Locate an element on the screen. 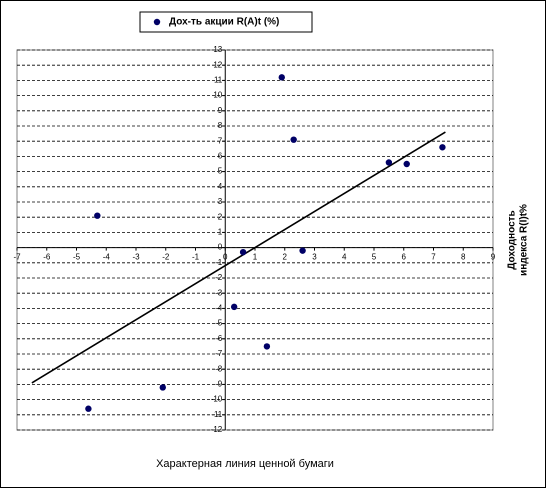 The width and height of the screenshot is (547, 489). y-tick-label: -3 is located at coordinates (219, 292).